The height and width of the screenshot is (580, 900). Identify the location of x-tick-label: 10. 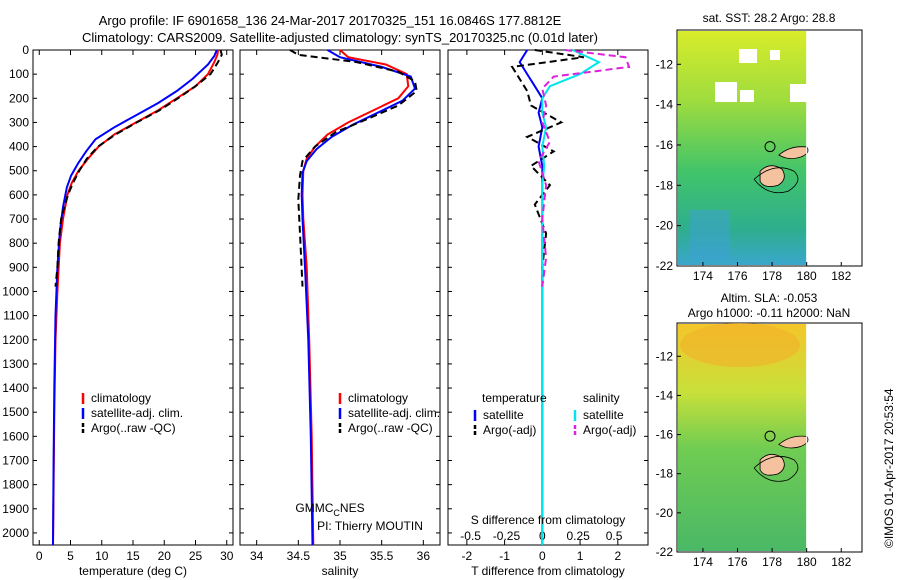
(102, 556).